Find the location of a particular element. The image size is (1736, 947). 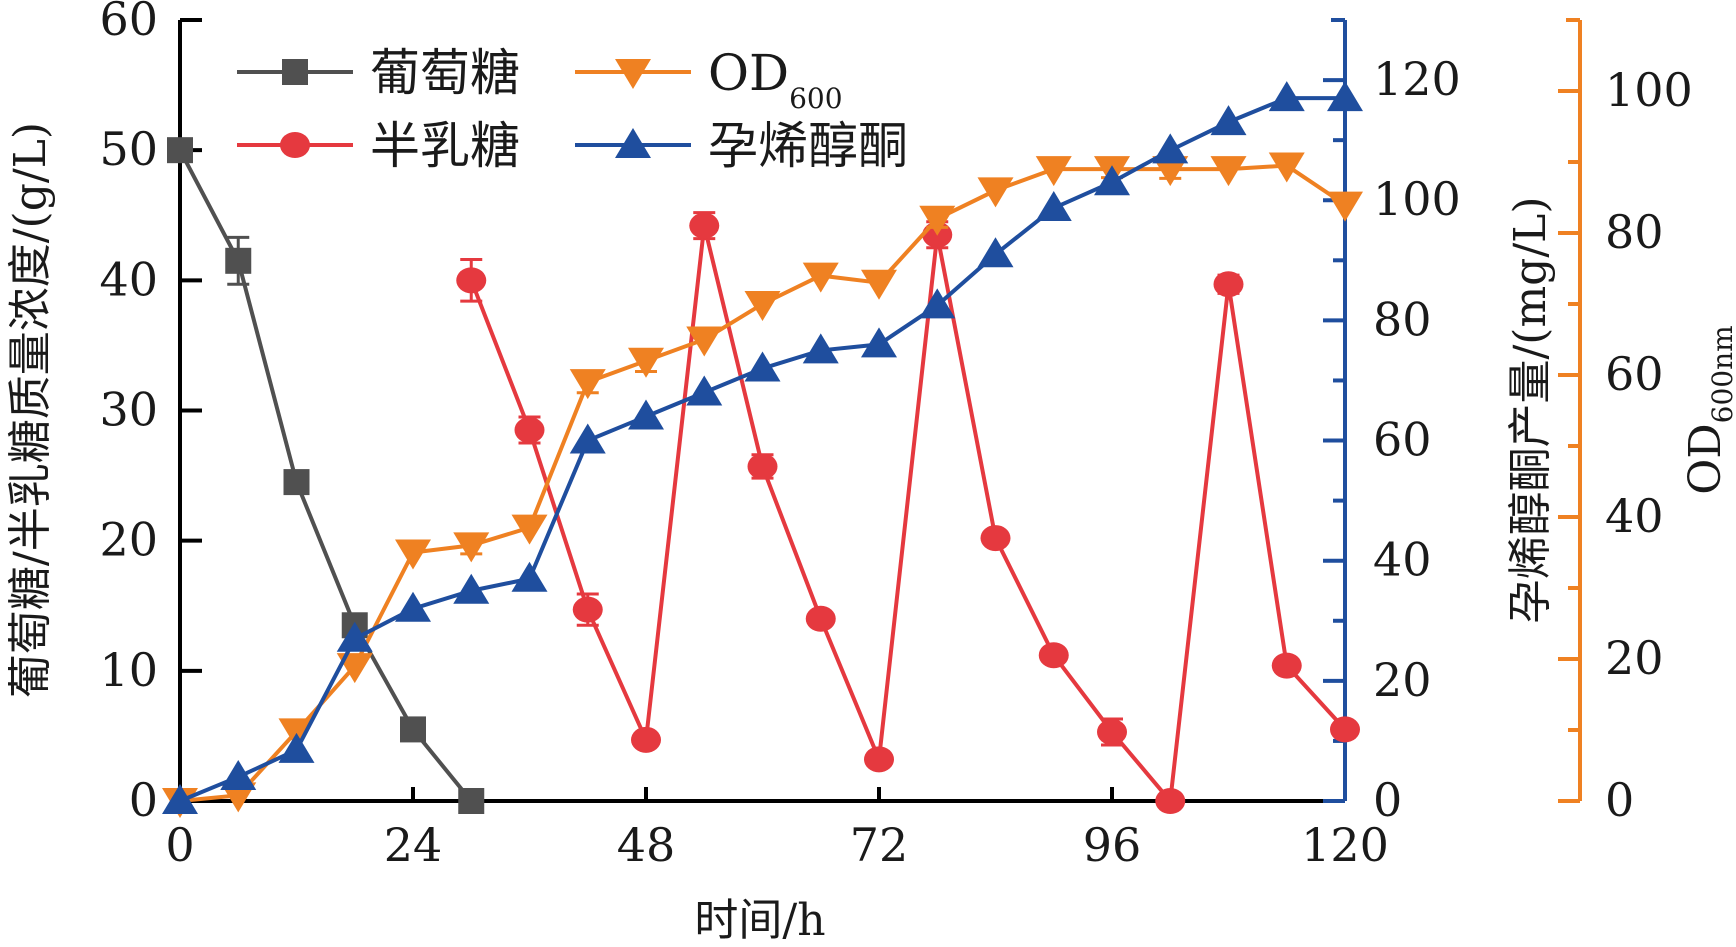

legend-label: 葡萄糖 is located at coordinates (445, 73).